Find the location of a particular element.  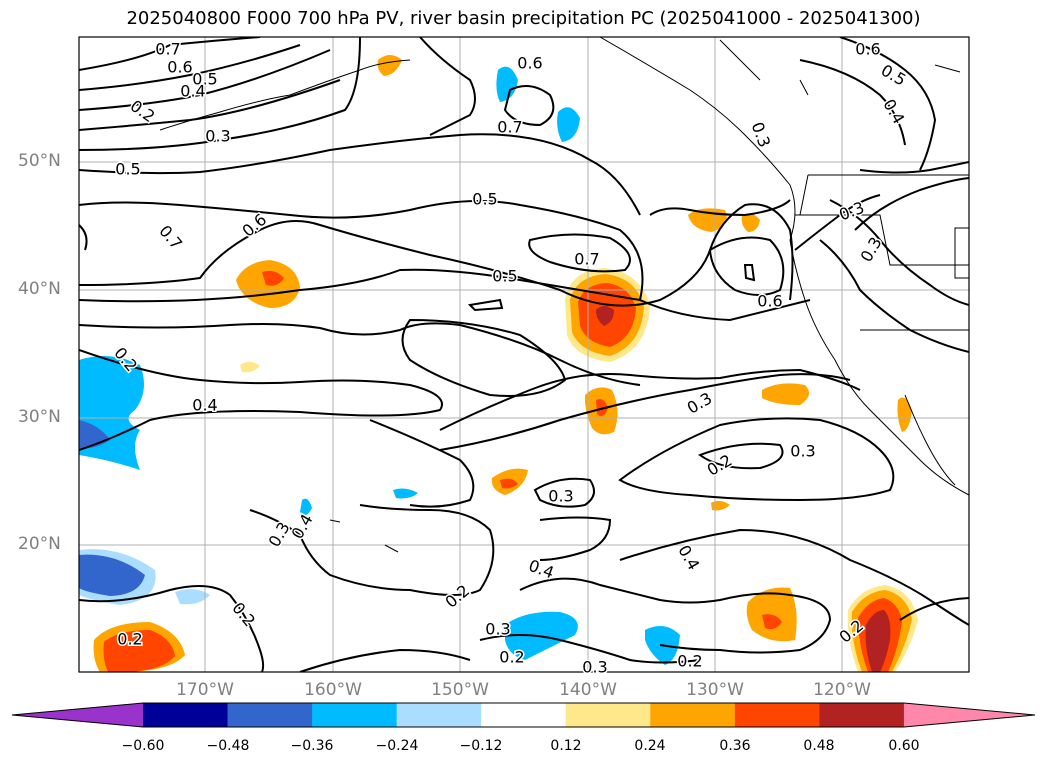

colorbar-tick: 0.24 is located at coordinates (650, 746).